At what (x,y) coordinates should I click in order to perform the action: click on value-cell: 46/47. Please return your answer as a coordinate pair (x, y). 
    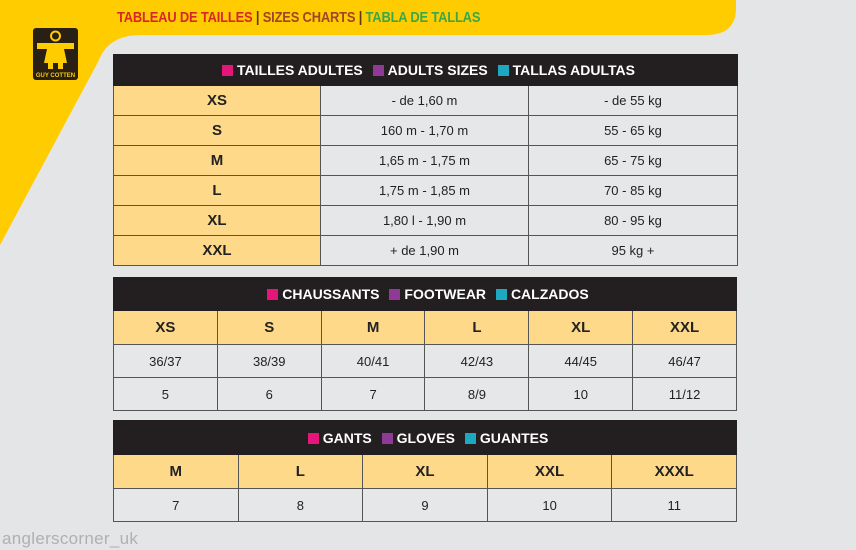
    Looking at the image, I should click on (684, 361).